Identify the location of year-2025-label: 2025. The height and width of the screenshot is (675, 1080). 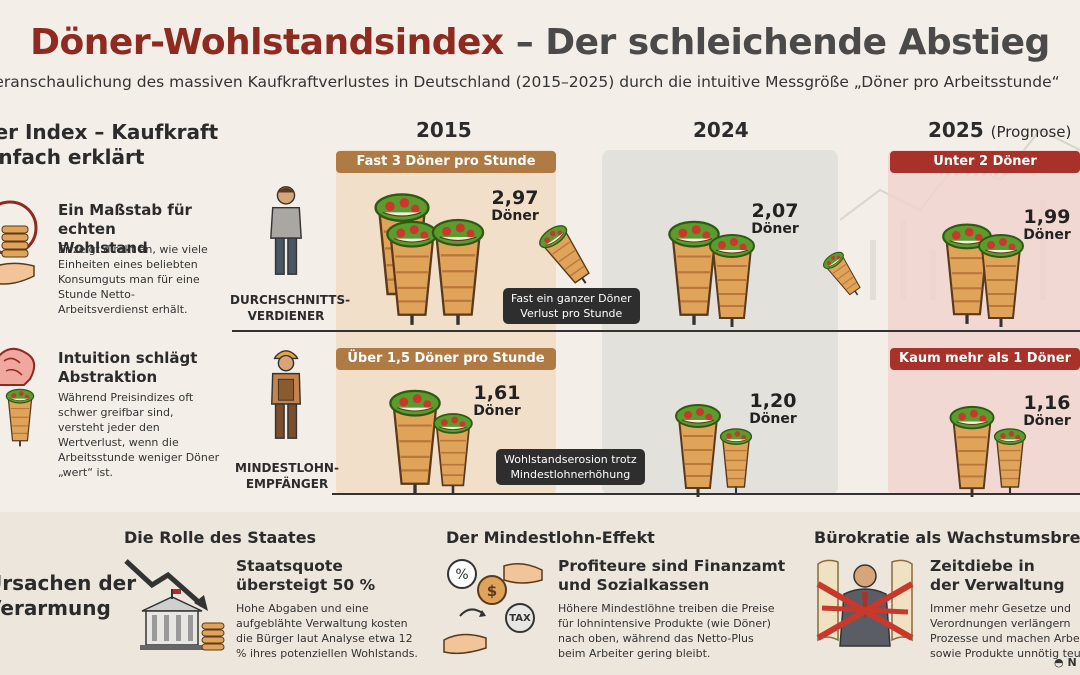
(956, 130).